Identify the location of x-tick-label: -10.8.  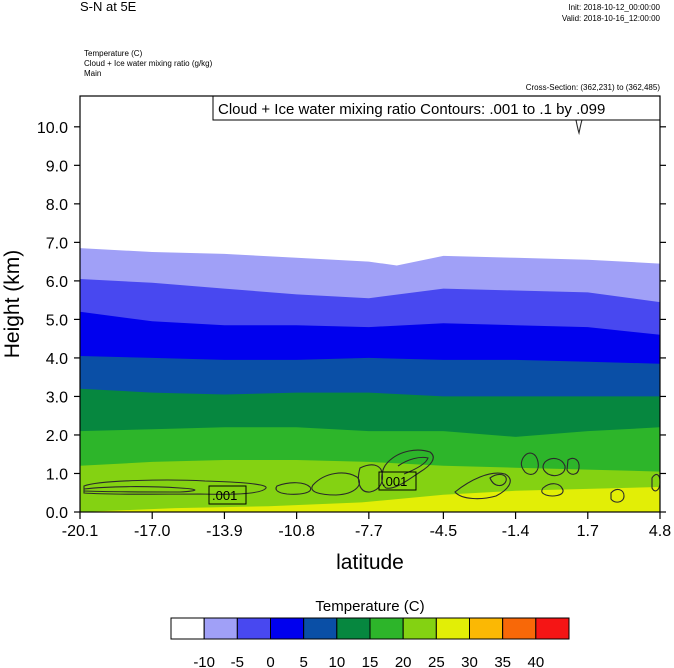
(296, 531).